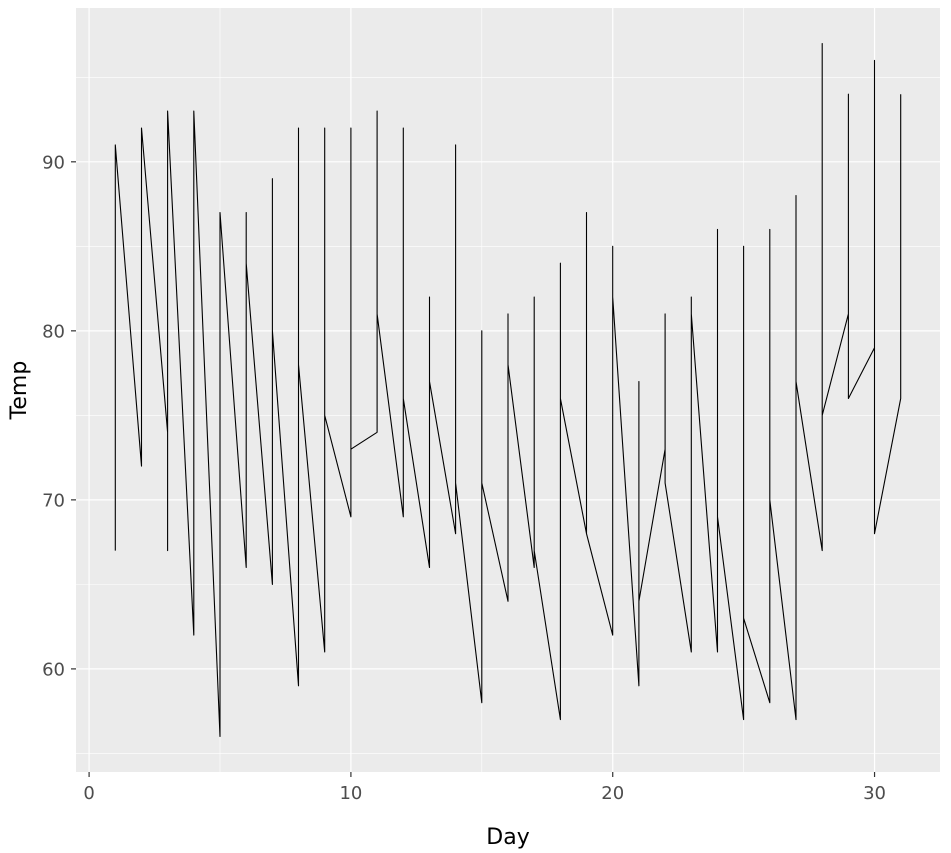 Image resolution: width=951 pixels, height=853 pixels. I want to click on x-tick-label: 10, so click(350, 793).